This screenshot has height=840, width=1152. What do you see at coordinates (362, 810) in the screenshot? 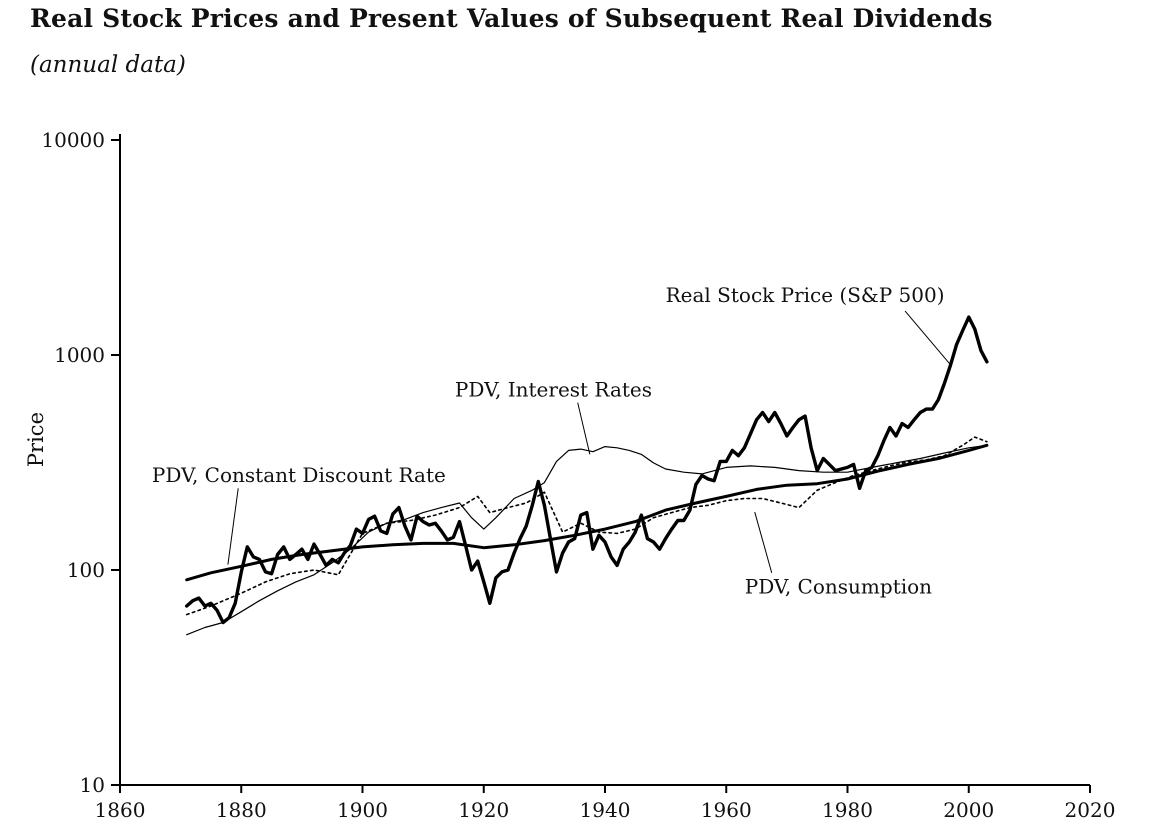
I see `x-tick-label: 1900` at bounding box center [362, 810].